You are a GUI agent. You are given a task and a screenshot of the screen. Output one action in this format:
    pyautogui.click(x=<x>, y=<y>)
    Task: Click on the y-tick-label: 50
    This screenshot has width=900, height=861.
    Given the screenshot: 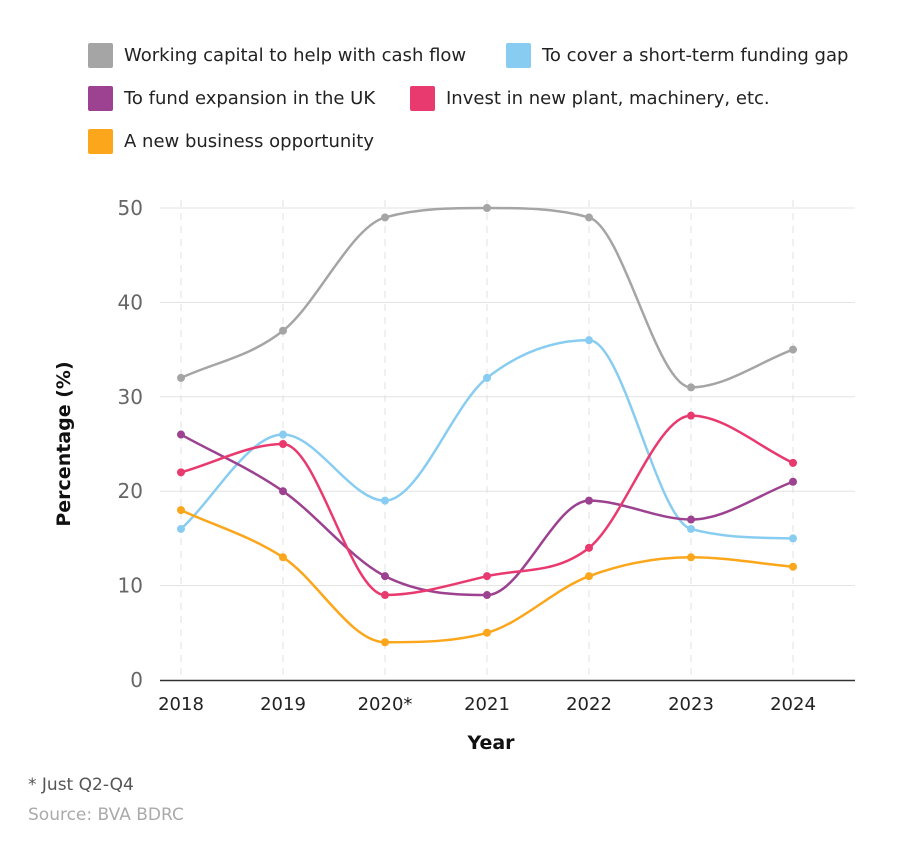 What is the action you would take?
    pyautogui.click(x=130, y=208)
    